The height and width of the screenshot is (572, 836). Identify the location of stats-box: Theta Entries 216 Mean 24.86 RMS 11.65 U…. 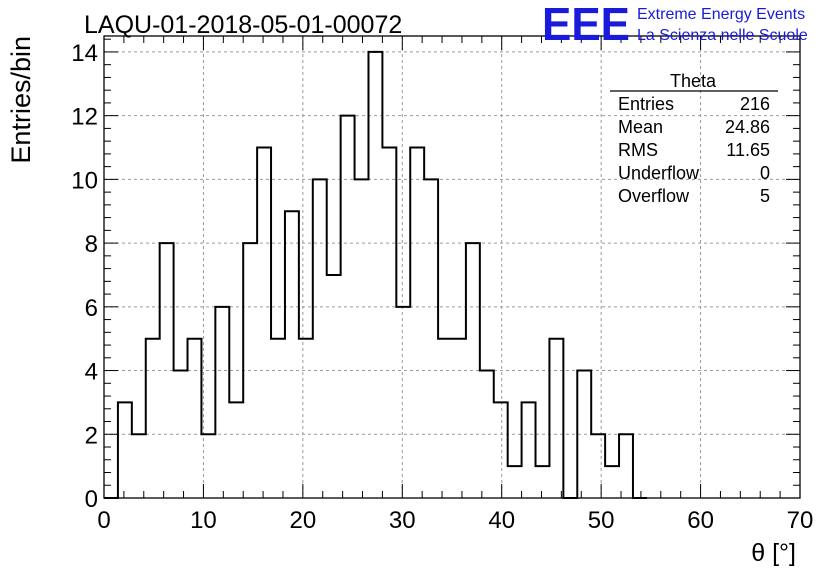
(694, 138).